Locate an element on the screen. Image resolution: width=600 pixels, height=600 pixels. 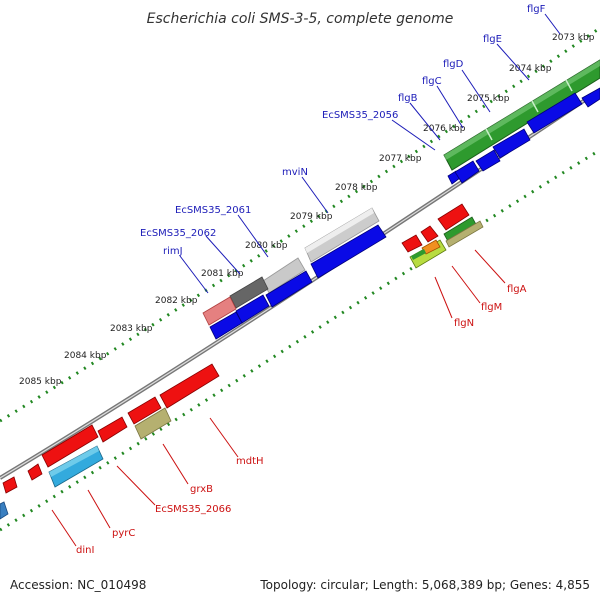
gene-mdtH-arrow is located at coordinates (189, 386).